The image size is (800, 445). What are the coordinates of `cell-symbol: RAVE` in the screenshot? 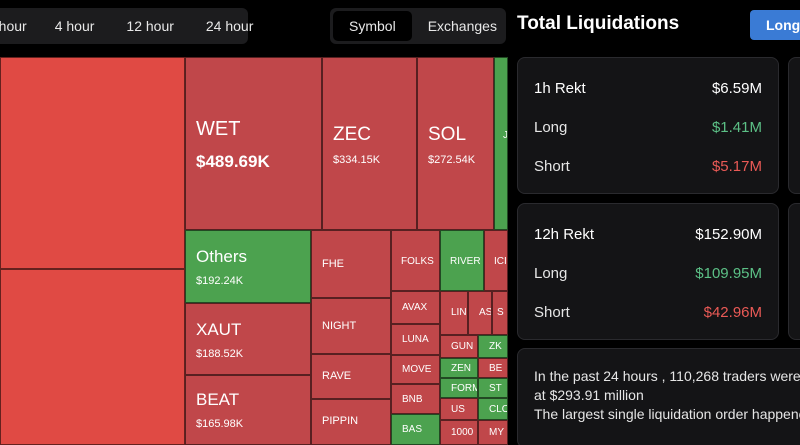 It's located at (337, 376).